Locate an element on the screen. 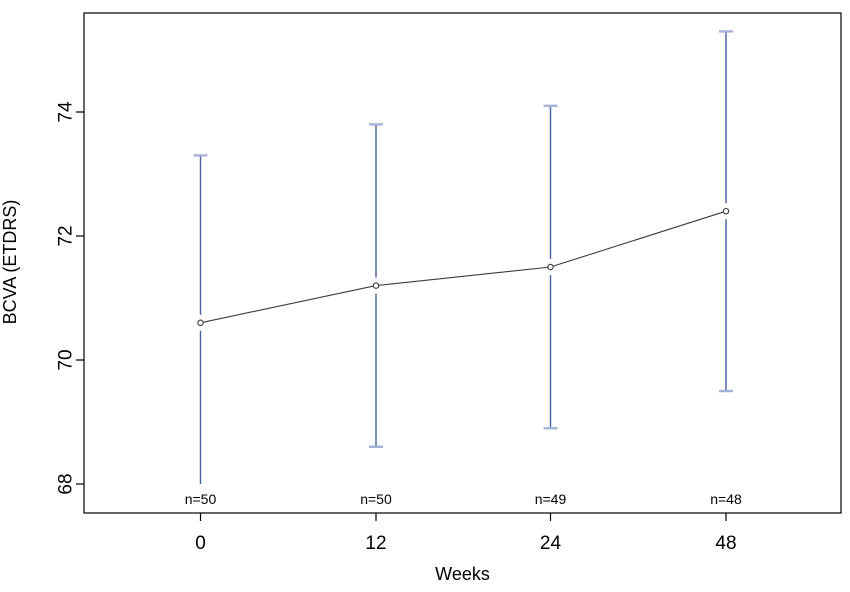  y-axis-tick-label: 72 is located at coordinates (66, 235).